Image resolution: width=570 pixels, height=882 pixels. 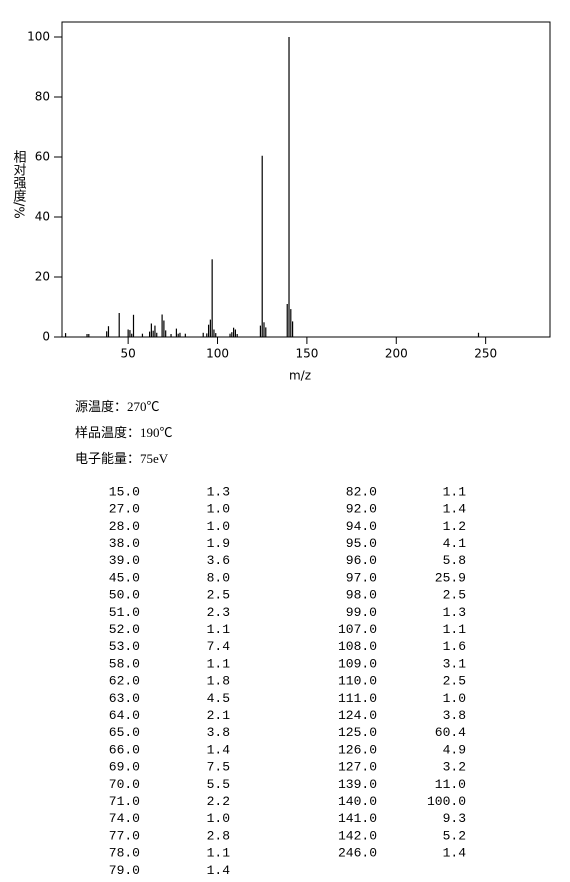 I want to click on intensity-cell: 4.9, so click(x=454, y=749).